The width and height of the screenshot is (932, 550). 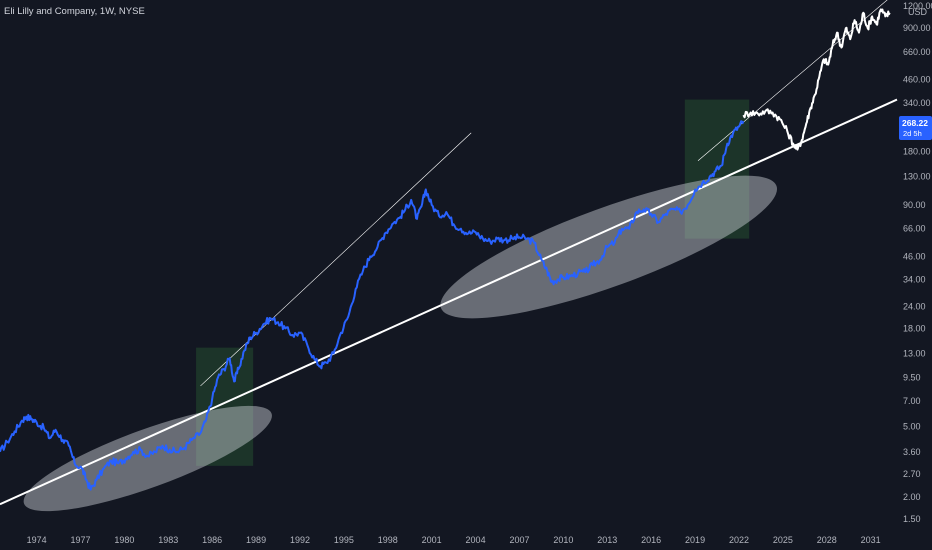 I want to click on x-tick-label: 2007, so click(x=519, y=540).